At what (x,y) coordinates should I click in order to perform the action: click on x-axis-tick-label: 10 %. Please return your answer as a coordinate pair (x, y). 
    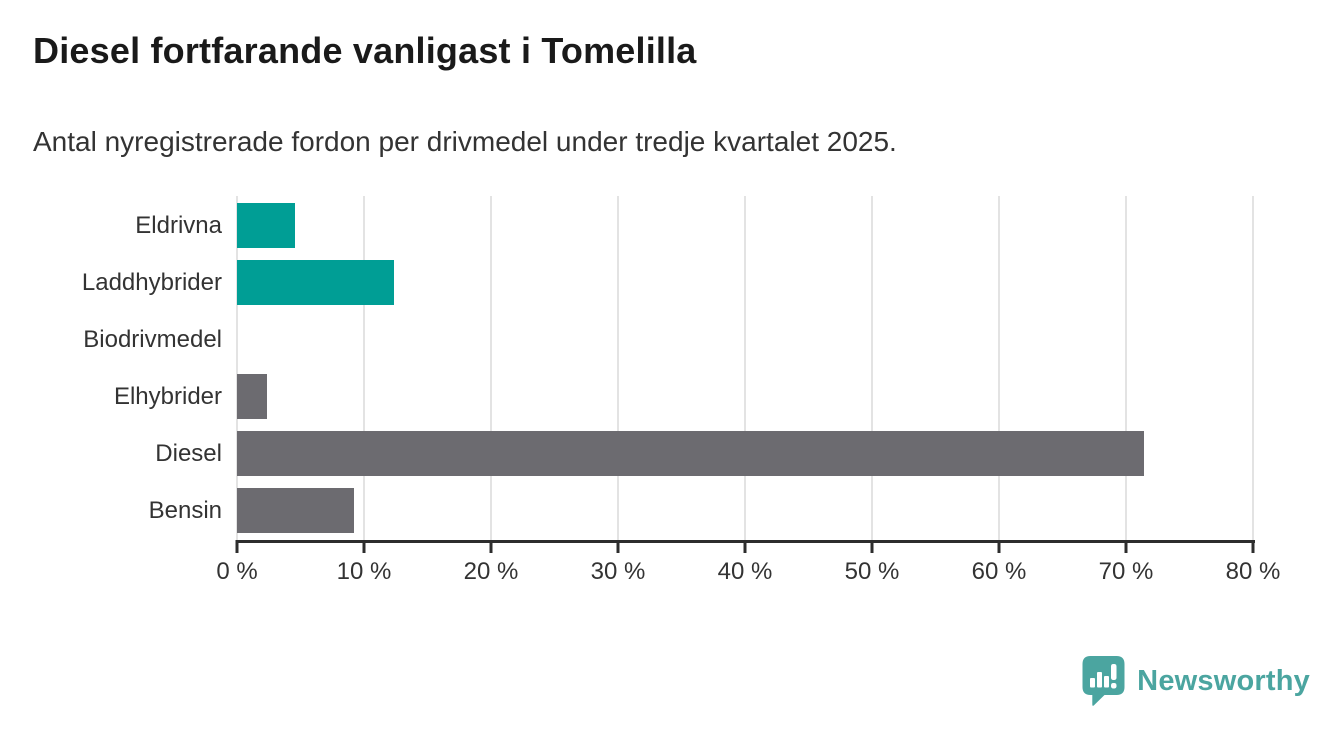
    Looking at the image, I should click on (364, 571).